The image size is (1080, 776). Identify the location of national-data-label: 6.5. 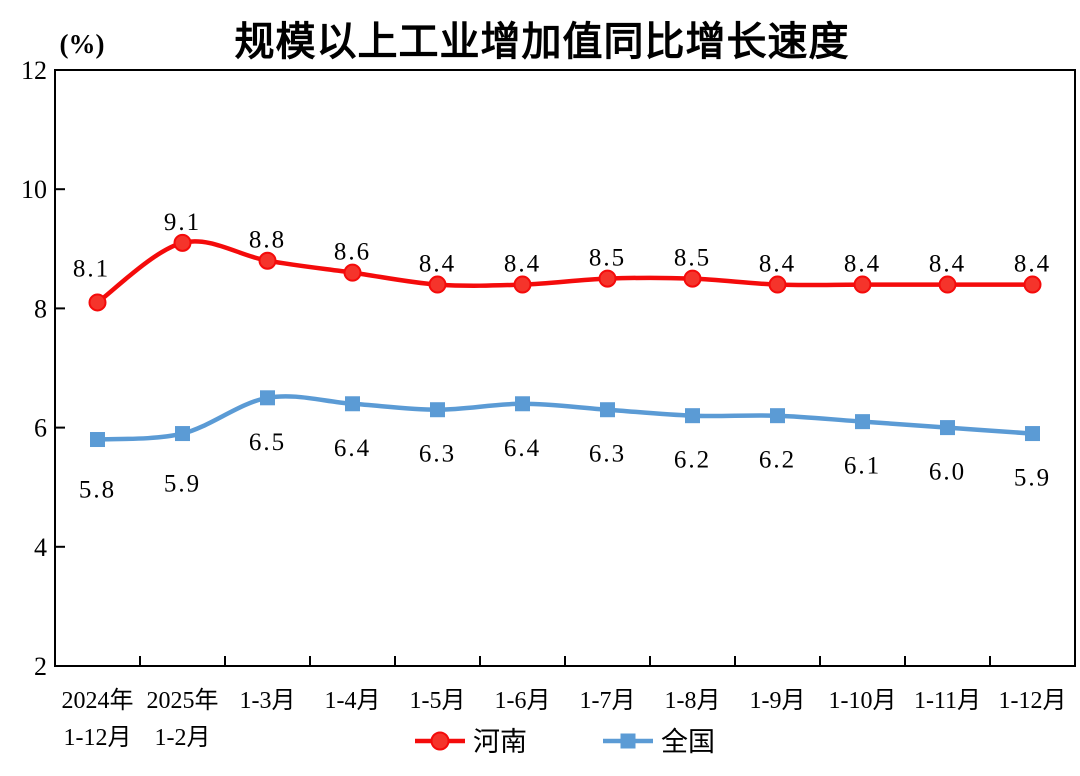
(267, 442).